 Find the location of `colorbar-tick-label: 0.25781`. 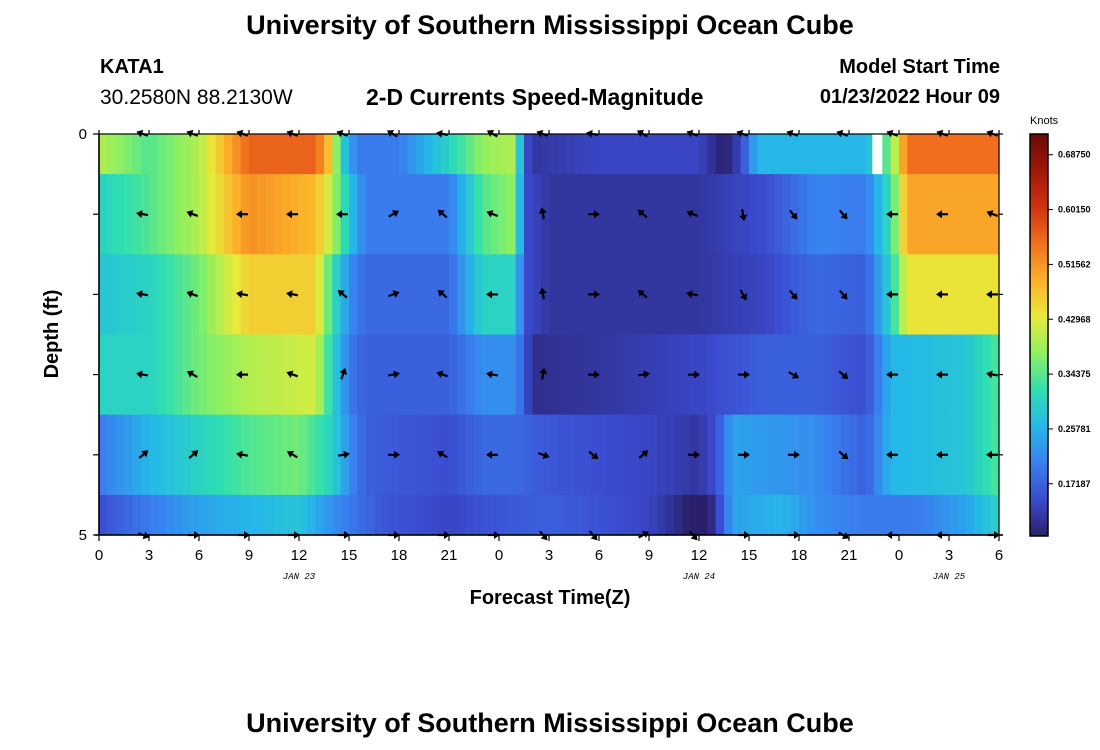

colorbar-tick-label: 0.25781 is located at coordinates (1074, 429).